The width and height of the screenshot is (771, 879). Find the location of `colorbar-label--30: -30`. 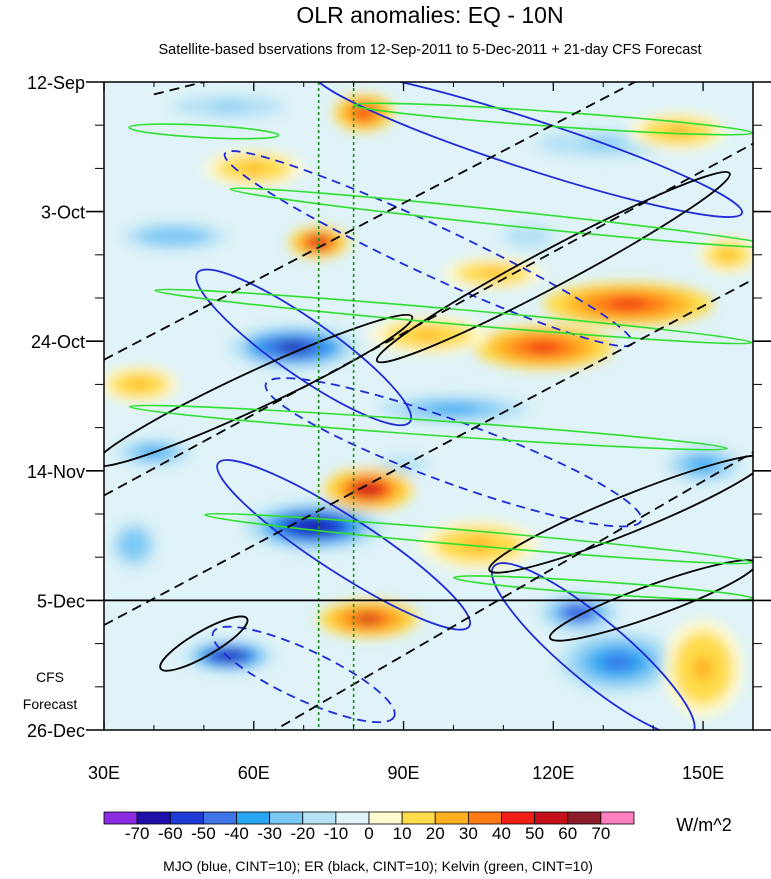

colorbar-label--30: -30 is located at coordinates (269, 833).